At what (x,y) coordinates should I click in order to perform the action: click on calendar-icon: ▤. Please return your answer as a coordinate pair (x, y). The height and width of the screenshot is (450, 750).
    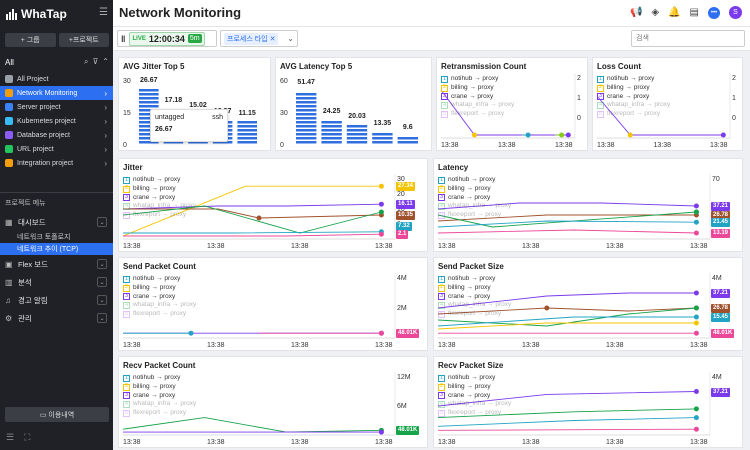
    Looking at the image, I should click on (694, 12).